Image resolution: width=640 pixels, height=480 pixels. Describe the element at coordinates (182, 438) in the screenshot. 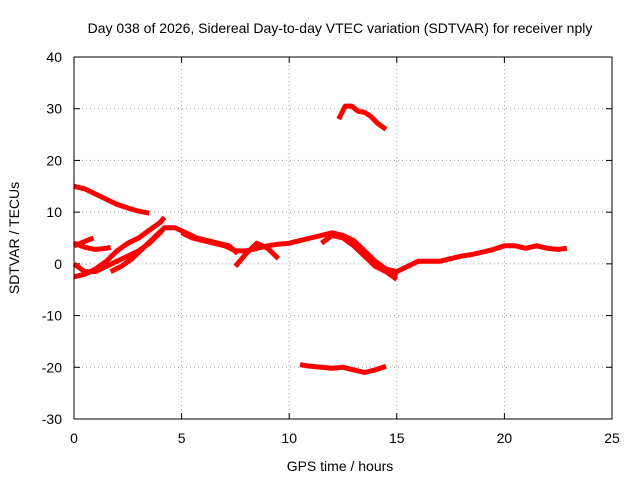

I see `x-tick-label: 5` at that location.